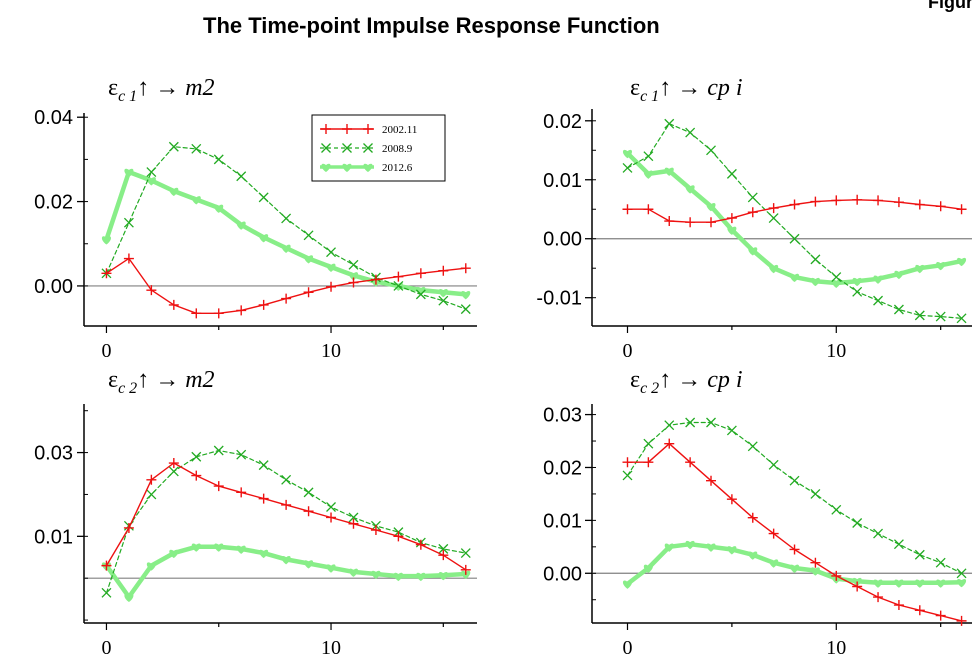 This screenshot has height=658, width=972. What do you see at coordinates (562, 468) in the screenshot?
I see `y-tick-label: 0.02` at bounding box center [562, 468].